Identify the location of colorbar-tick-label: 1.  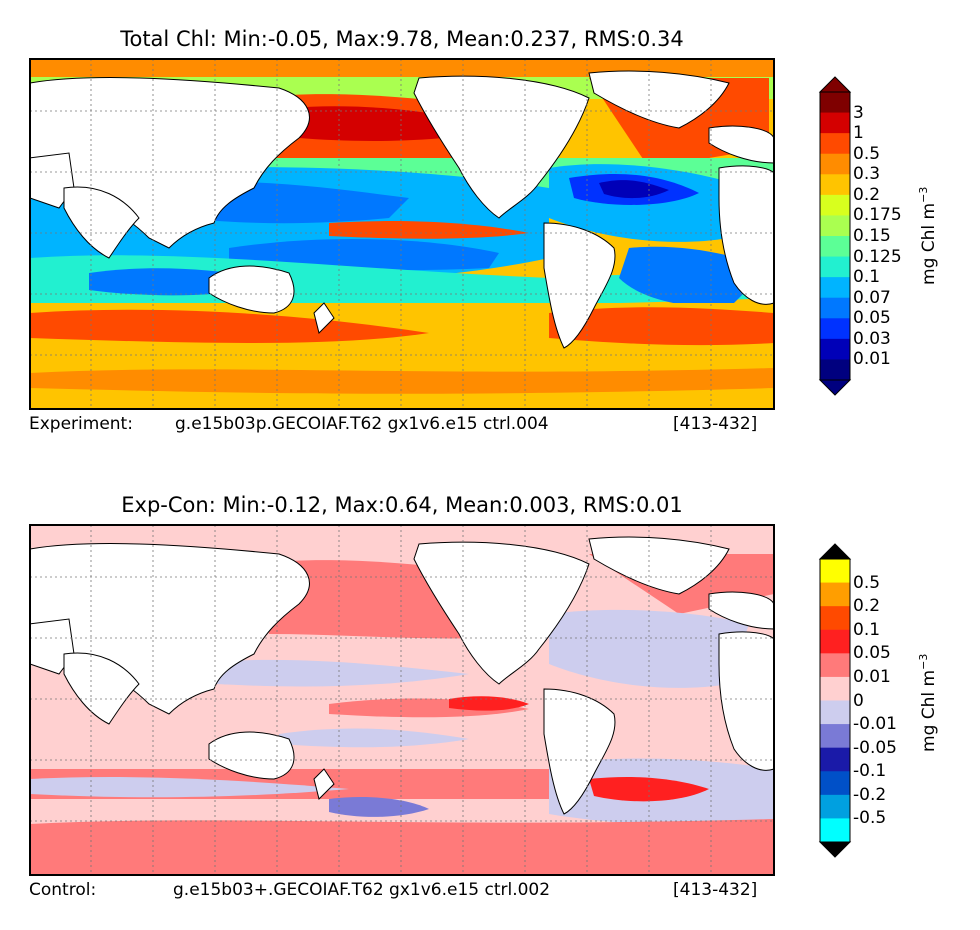
(858, 133).